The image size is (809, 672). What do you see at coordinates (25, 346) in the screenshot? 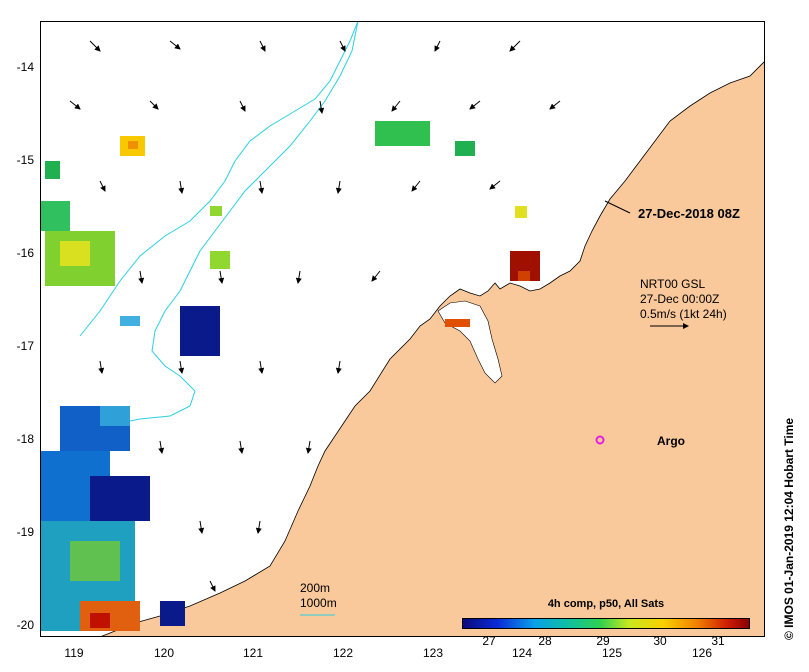
I see `y-tick-label: -17` at bounding box center [25, 346].